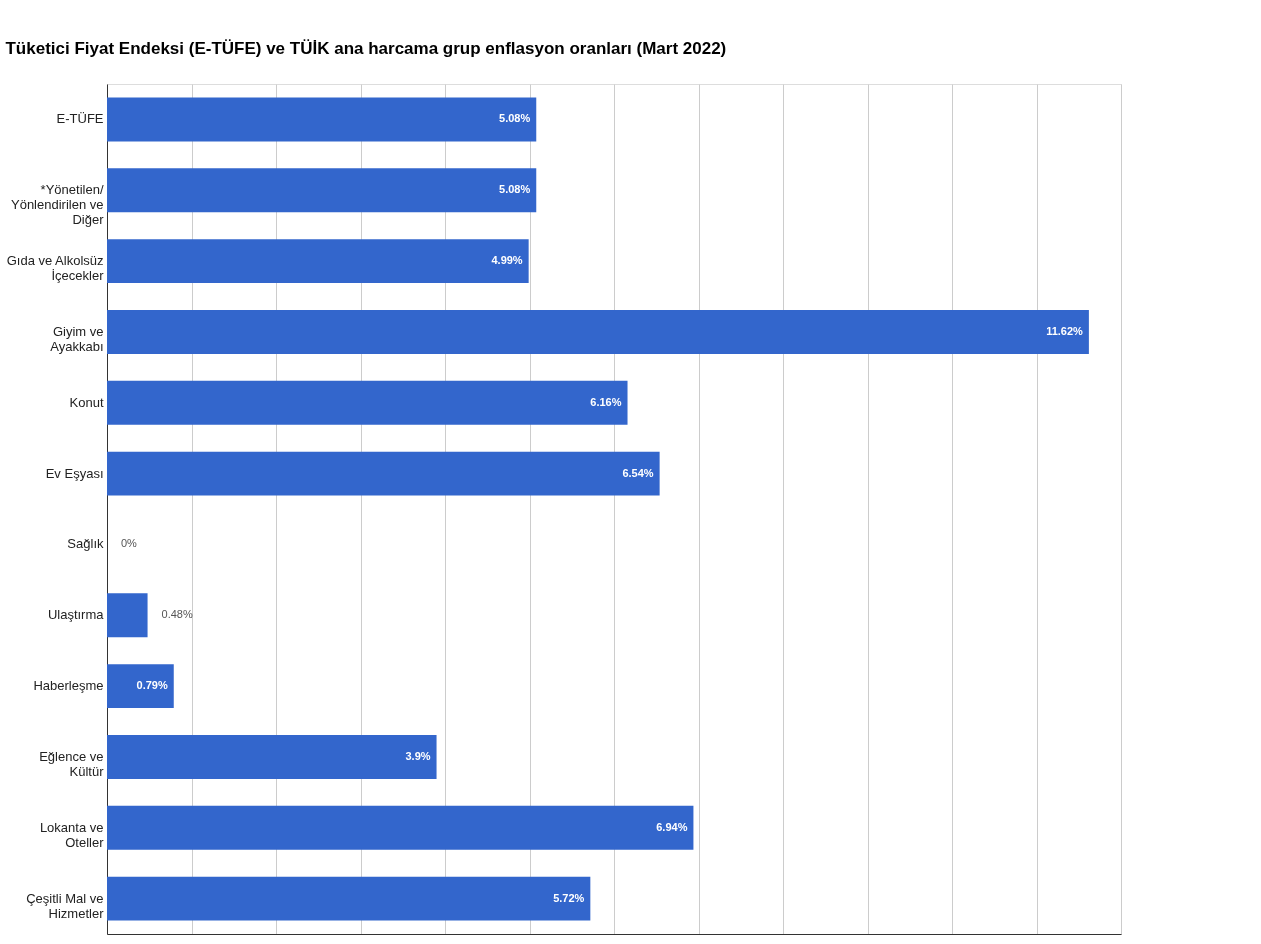 Image resolution: width=1261 pixels, height=944 pixels. Describe the element at coordinates (77, 338) in the screenshot. I see `y-tick-label: Giyim ve Ayakkabı` at that location.